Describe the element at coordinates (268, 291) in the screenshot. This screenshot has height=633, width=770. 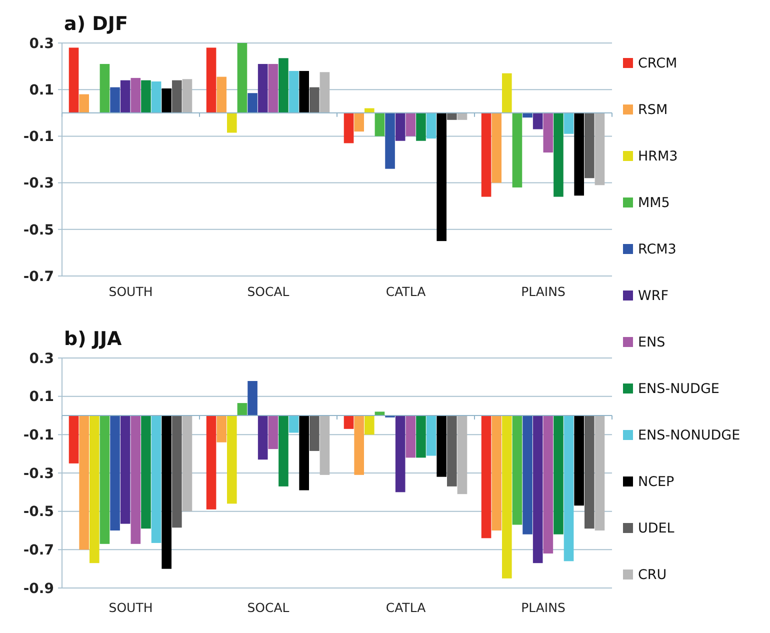
I see `x-tick-label: SOCAL` at that location.